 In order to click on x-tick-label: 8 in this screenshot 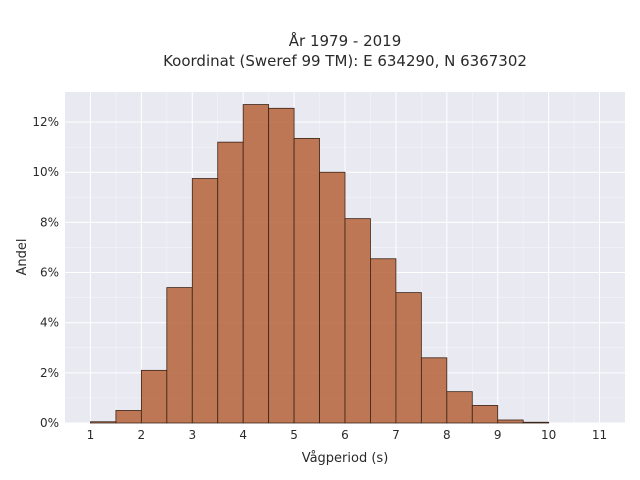, I will do `click(447, 435)`.